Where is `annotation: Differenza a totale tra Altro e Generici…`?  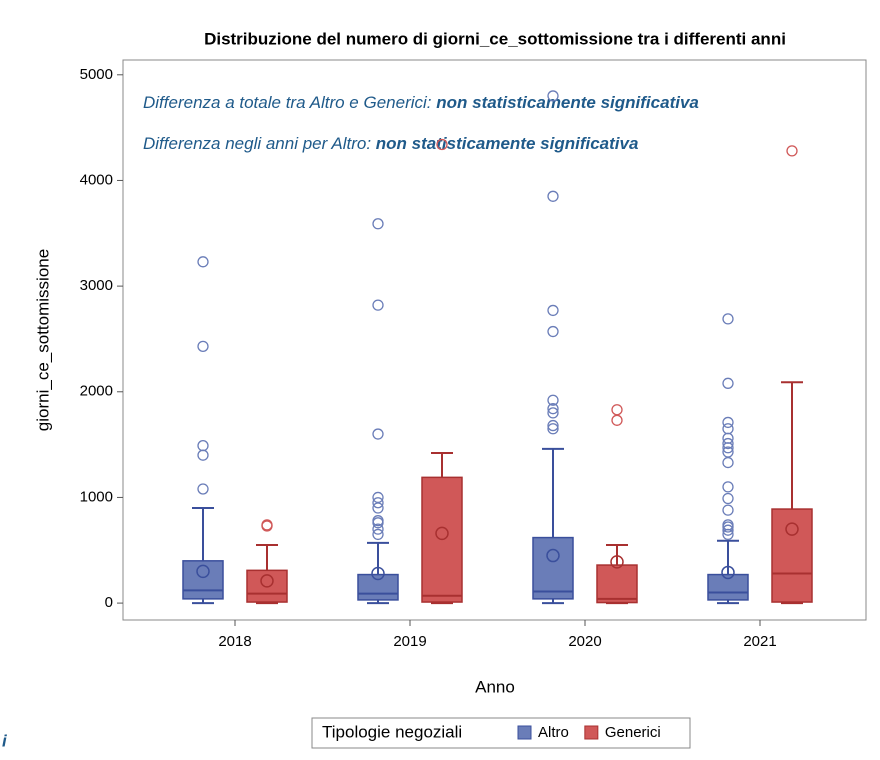
annotation: Differenza a totale tra Altro e Generici… is located at coordinates (421, 102).